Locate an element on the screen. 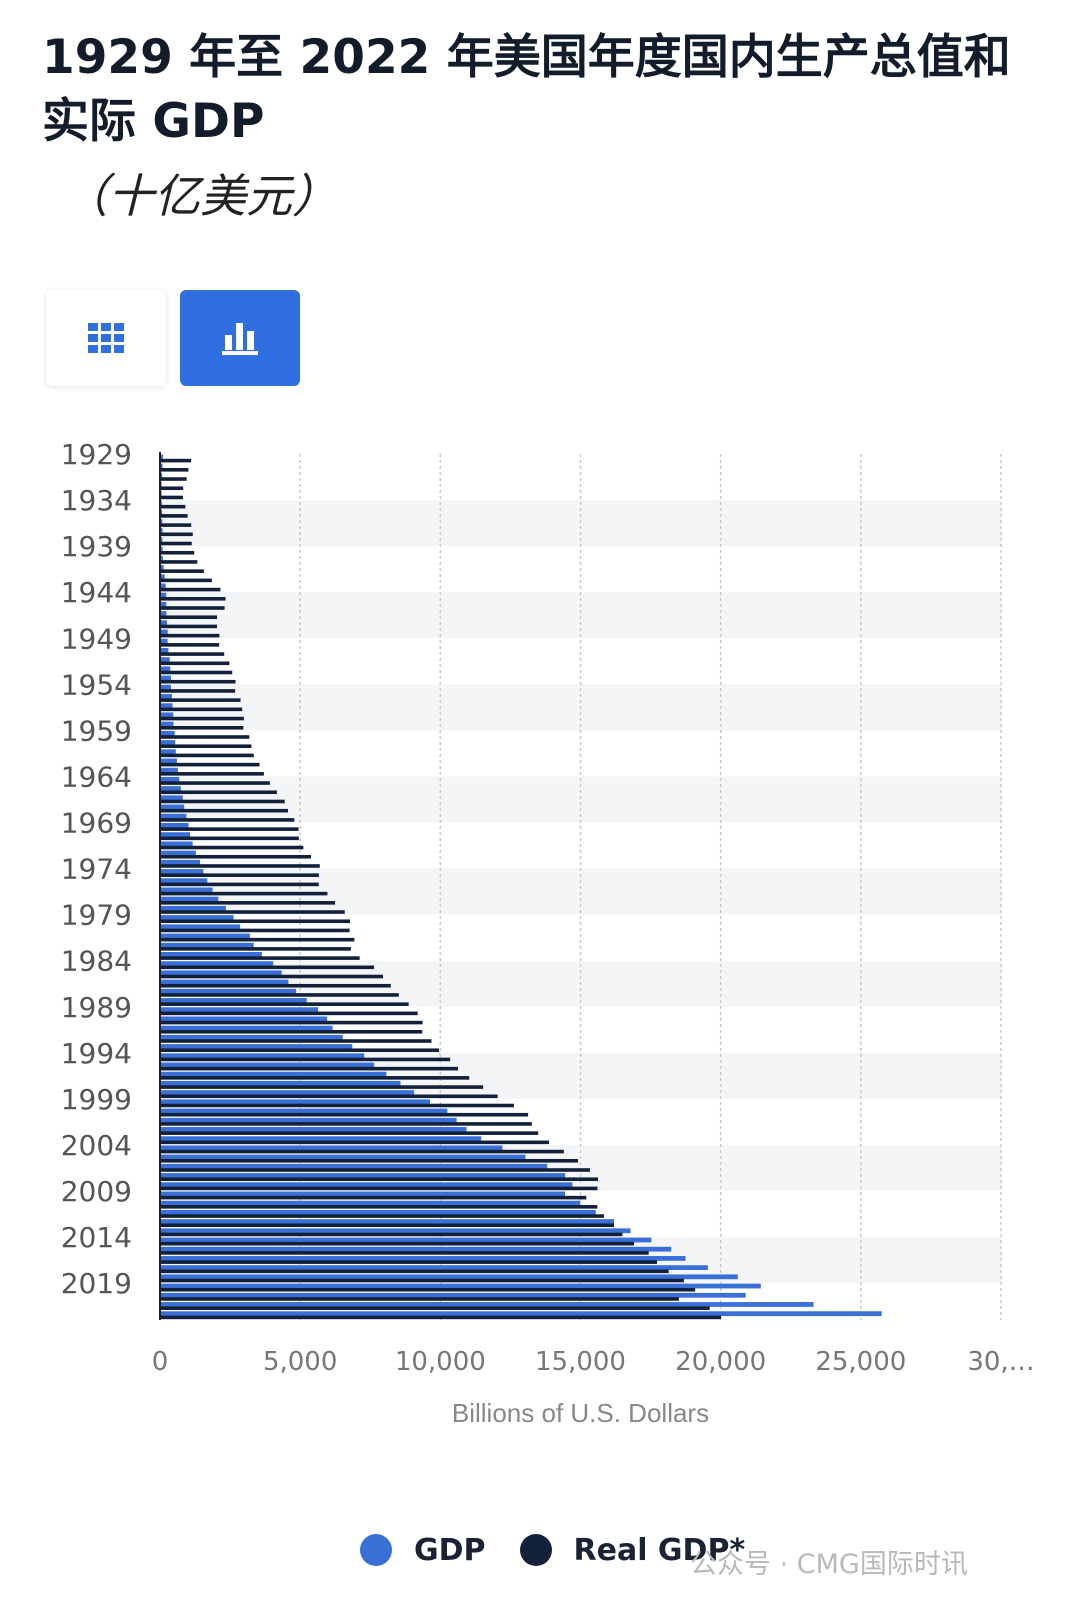 This screenshot has width=1080, height=1605. bar-real-gdp-1997 is located at coordinates (322, 1087).